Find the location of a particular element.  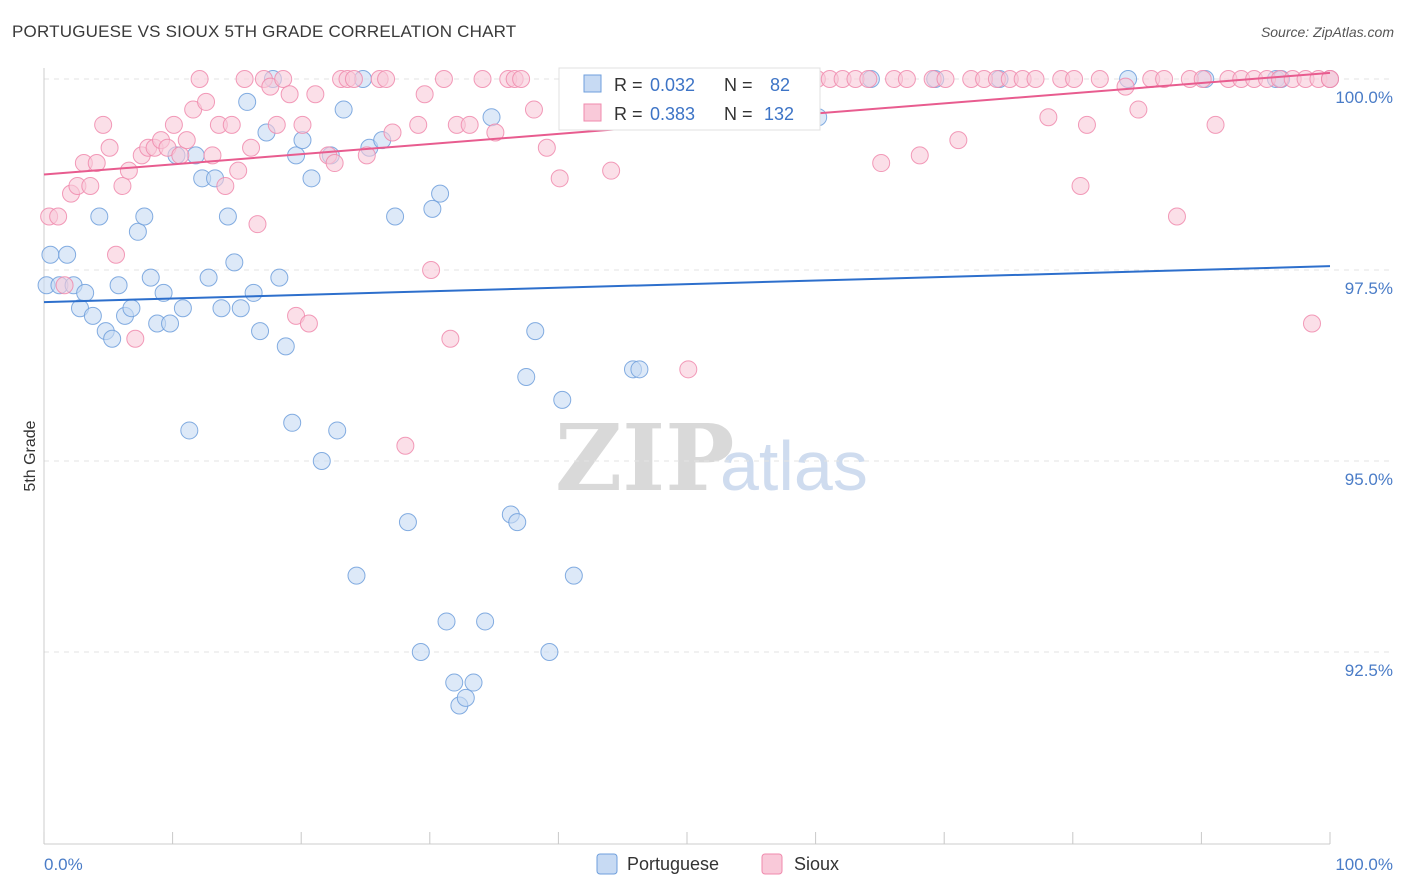

x-ticks is located at coordinates (687, 838).